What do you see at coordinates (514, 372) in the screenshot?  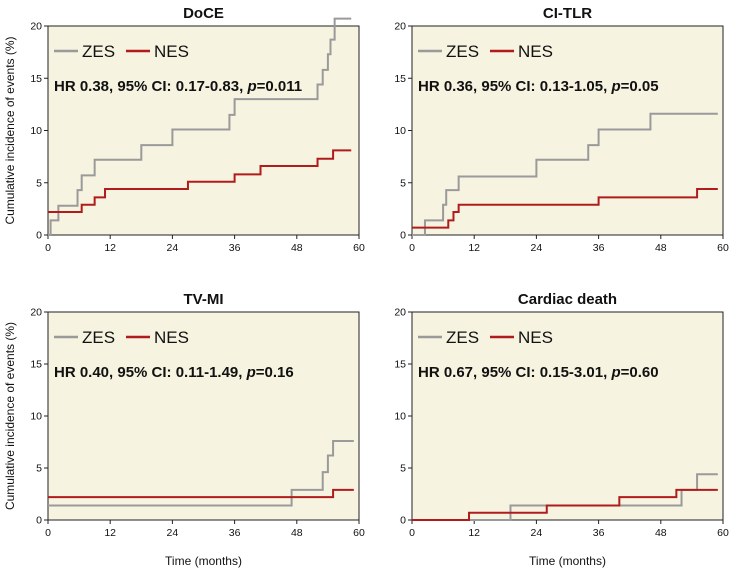 I see `hr-text: HR 0.67, 95% CI: 0.15-3.01,` at bounding box center [514, 372].